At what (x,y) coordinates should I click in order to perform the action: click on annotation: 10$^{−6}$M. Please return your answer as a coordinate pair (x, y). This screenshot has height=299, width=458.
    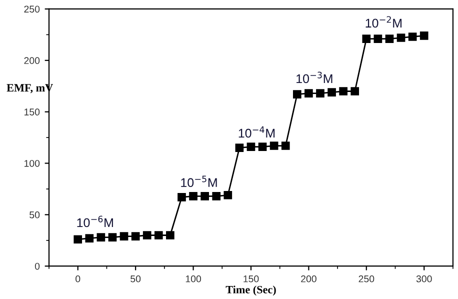
    Looking at the image, I should click on (95, 222).